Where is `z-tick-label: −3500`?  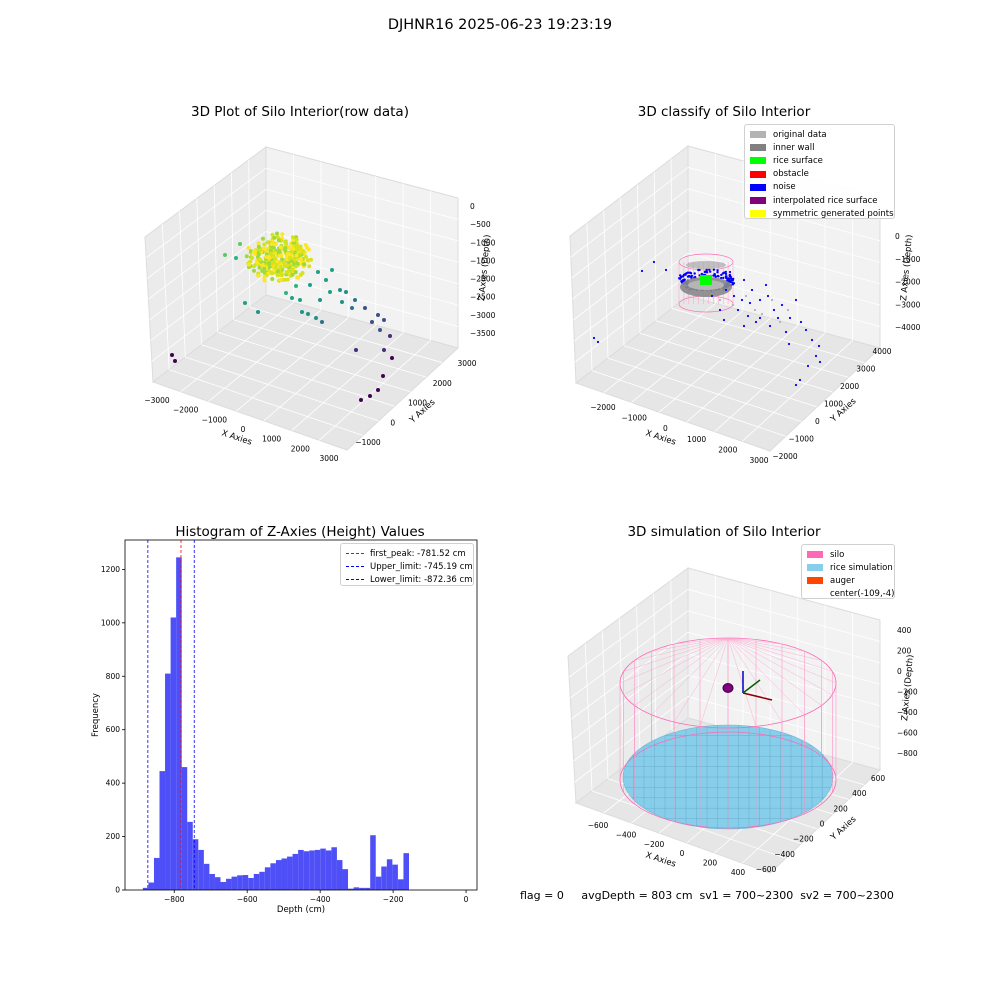
z-tick-label: −3500 is located at coordinates (483, 333).